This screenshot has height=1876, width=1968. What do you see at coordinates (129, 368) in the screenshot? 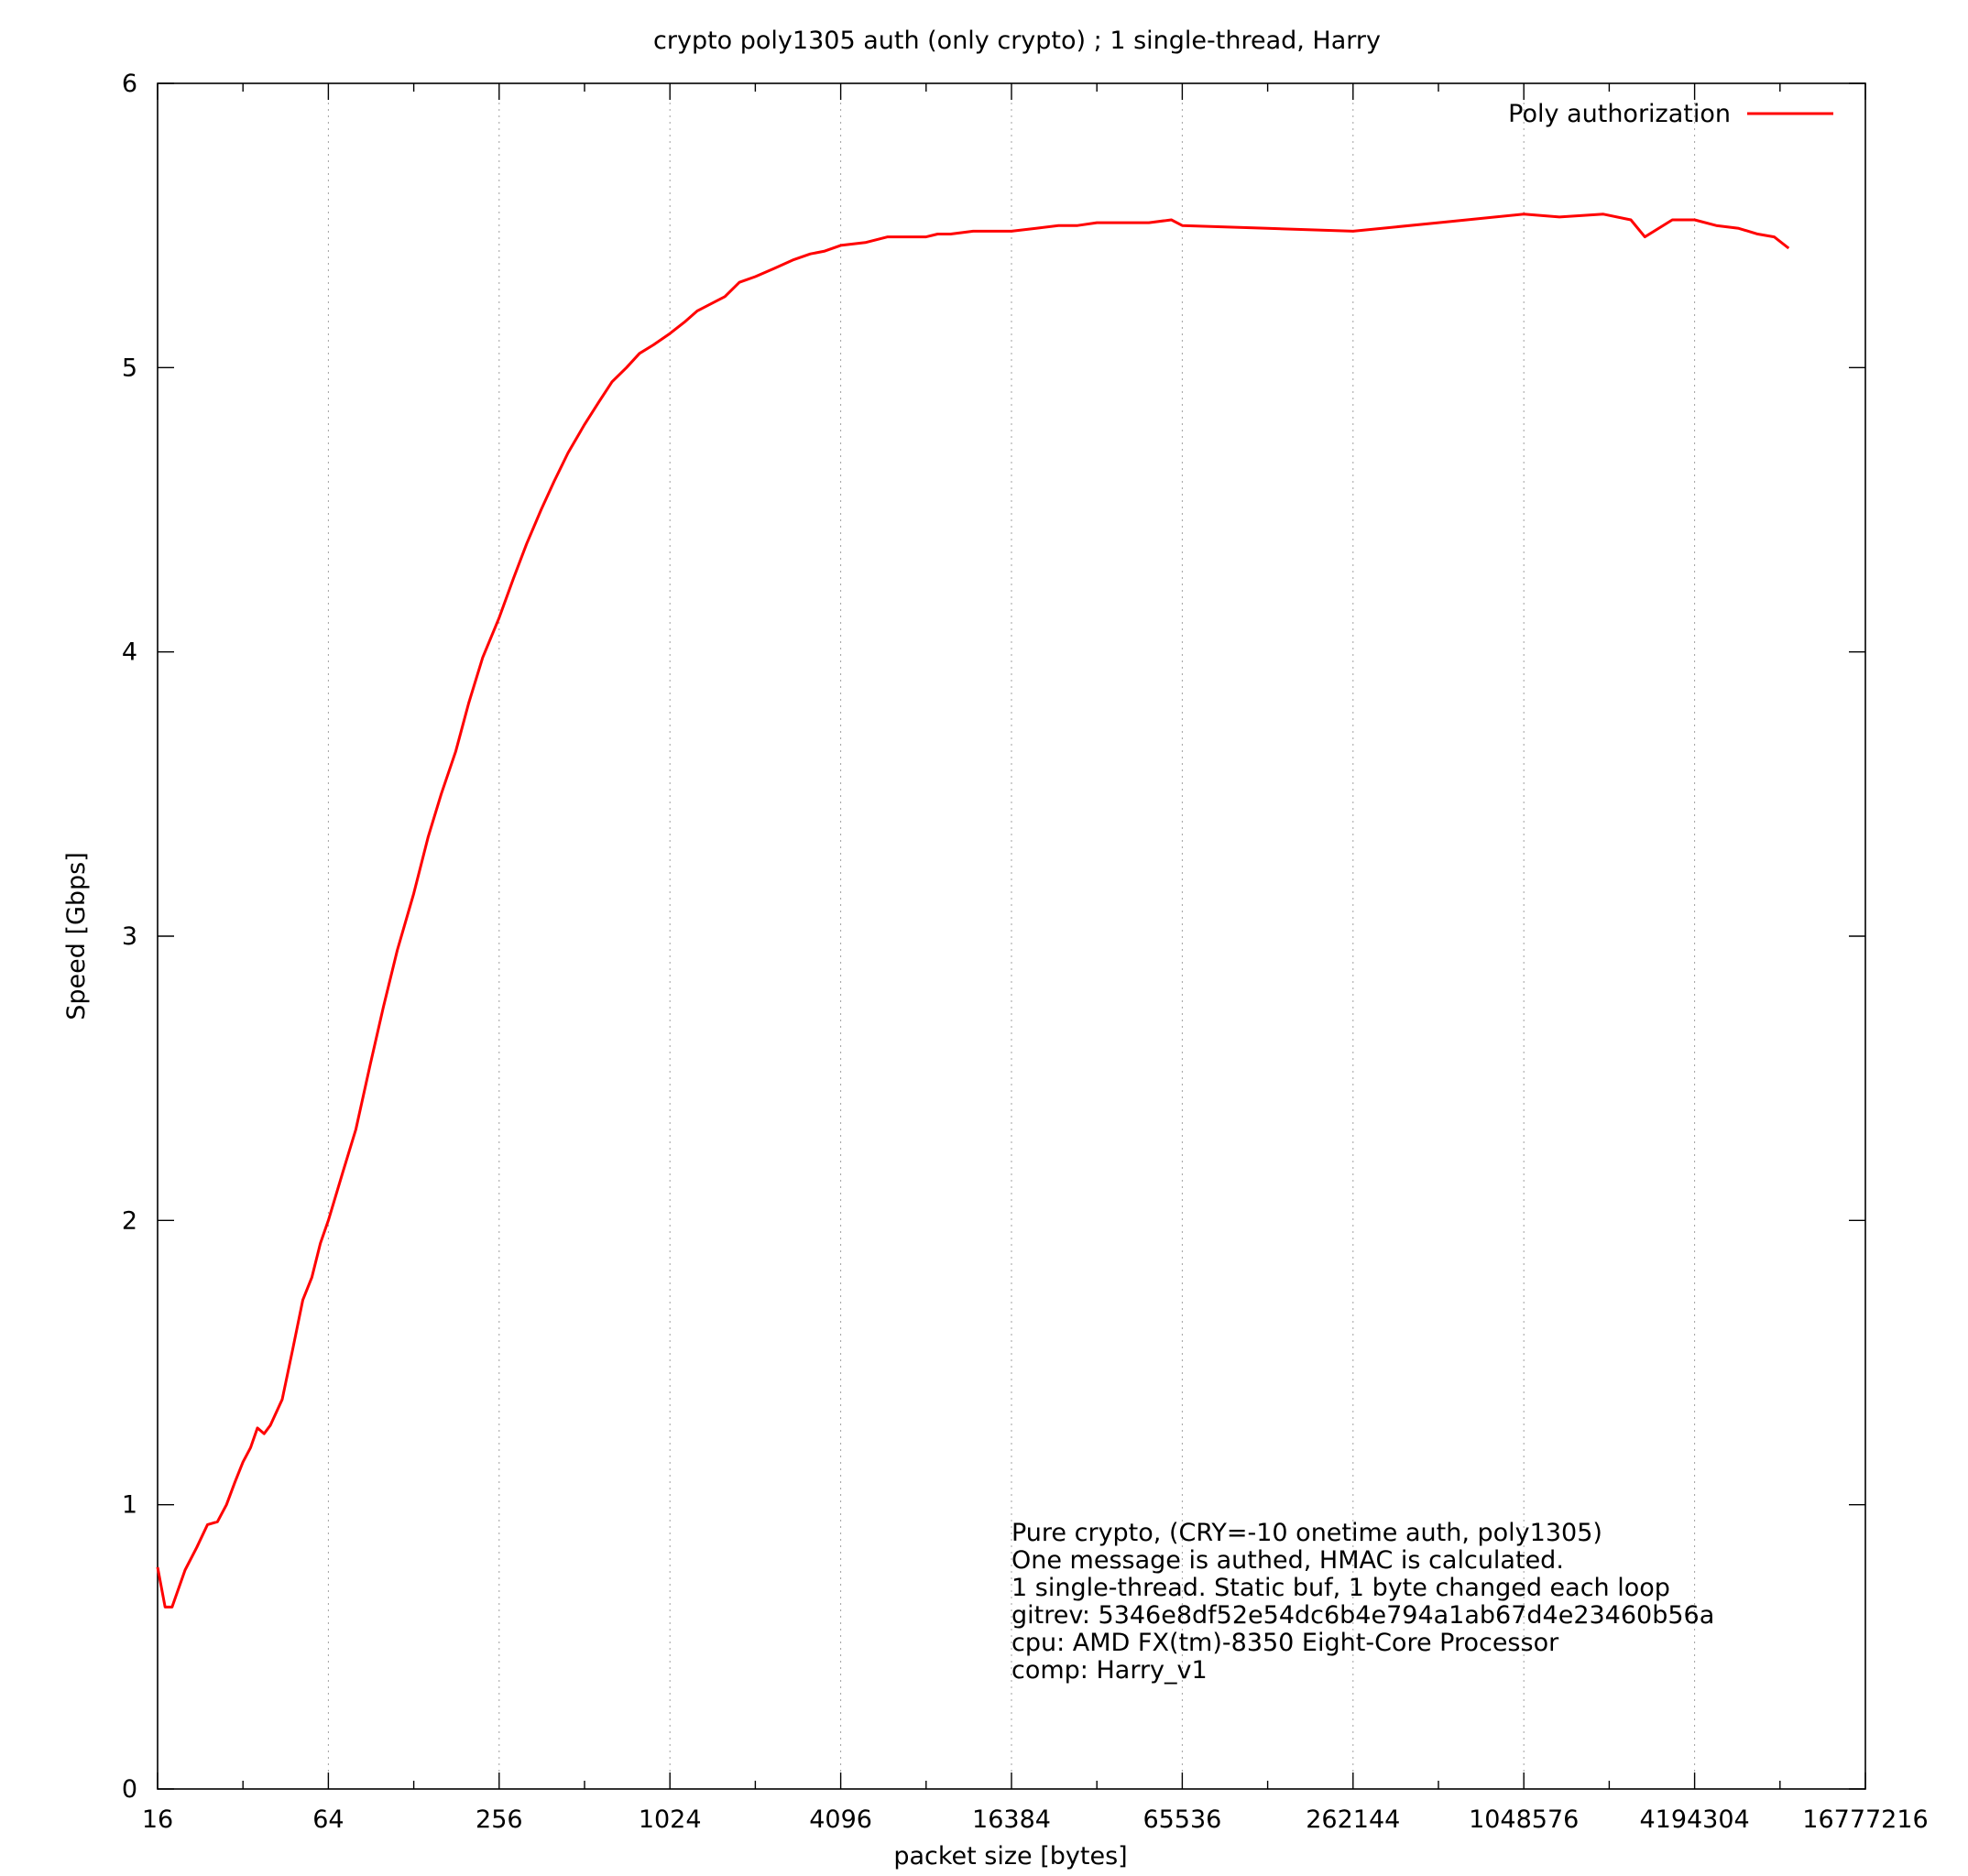
I see `y-tick-label: 5` at bounding box center [129, 368].